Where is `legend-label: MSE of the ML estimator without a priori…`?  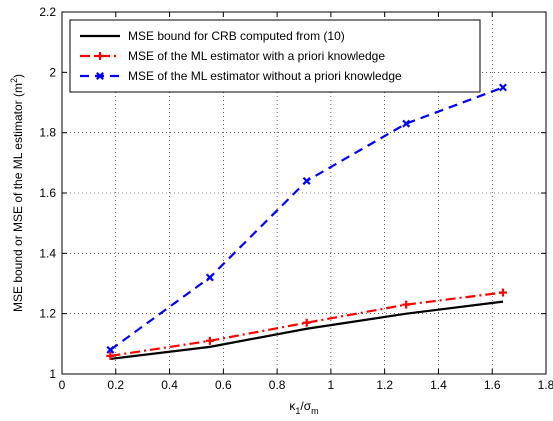 legend-label: MSE of the ML estimator without a priori… is located at coordinates (265, 76).